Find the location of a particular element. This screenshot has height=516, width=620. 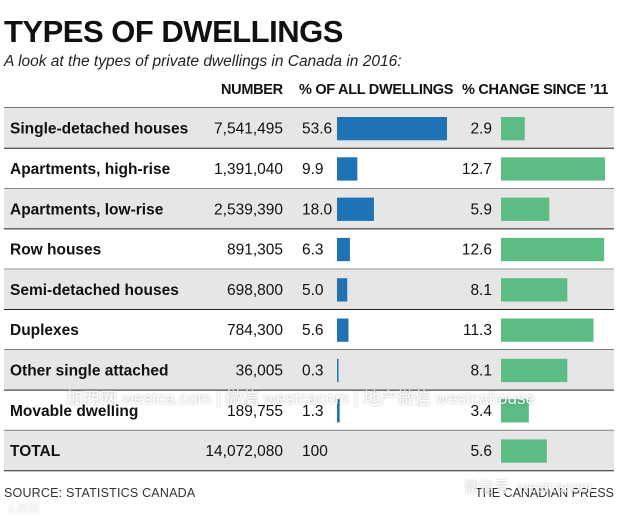

watermark-brand: 微信号: westcacom is located at coordinates (516, 486).